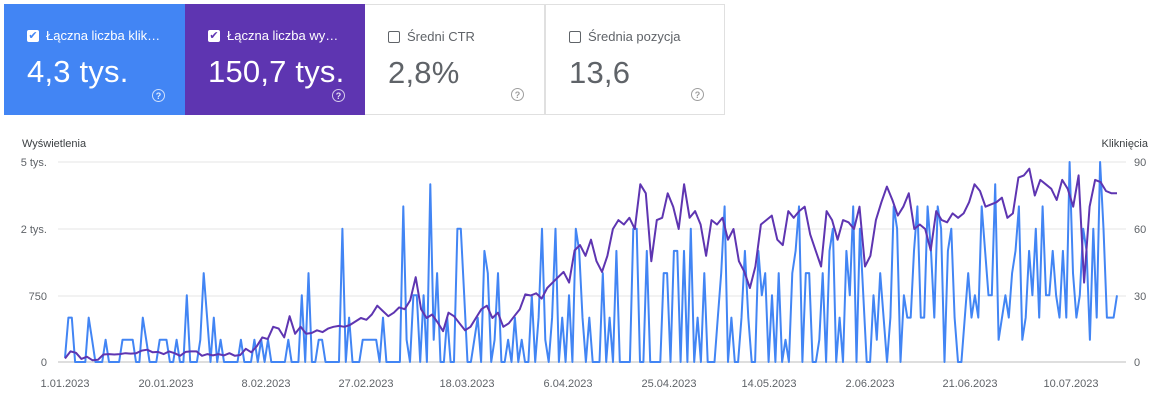 This screenshot has width=1169, height=420. I want to click on right-tick-label: 60, so click(1140, 230).